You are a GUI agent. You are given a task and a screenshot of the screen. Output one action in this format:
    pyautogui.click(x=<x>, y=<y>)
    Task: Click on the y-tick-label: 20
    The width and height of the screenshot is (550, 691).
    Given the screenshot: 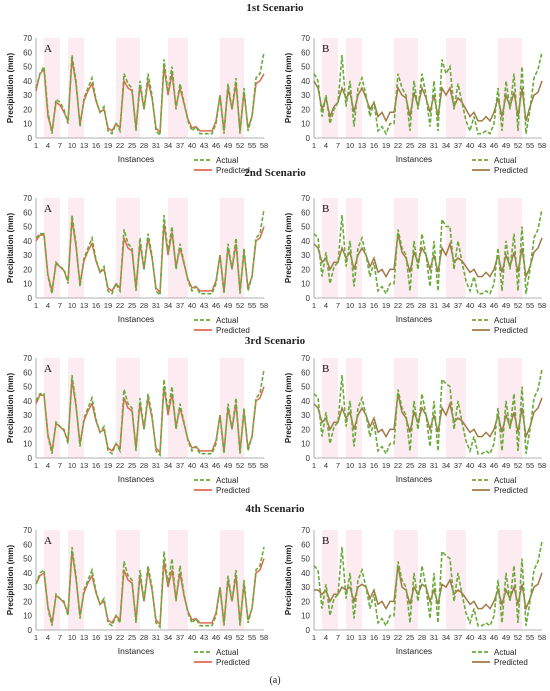 What is the action you would take?
    pyautogui.click(x=305, y=269)
    